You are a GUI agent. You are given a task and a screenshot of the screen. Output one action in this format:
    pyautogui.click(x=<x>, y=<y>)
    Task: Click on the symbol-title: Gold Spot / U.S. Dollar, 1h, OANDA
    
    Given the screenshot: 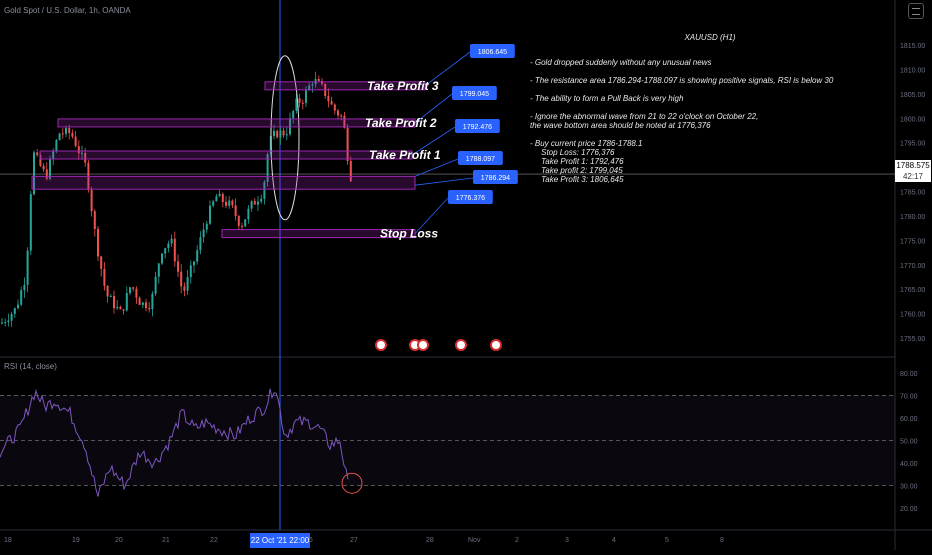 What is the action you would take?
    pyautogui.click(x=67, y=10)
    